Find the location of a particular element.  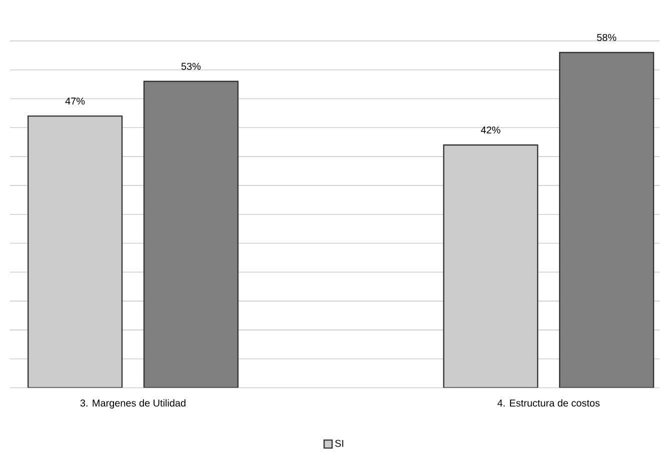

x-tick-label: 3. Margenes de Utilidad is located at coordinates (133, 404).